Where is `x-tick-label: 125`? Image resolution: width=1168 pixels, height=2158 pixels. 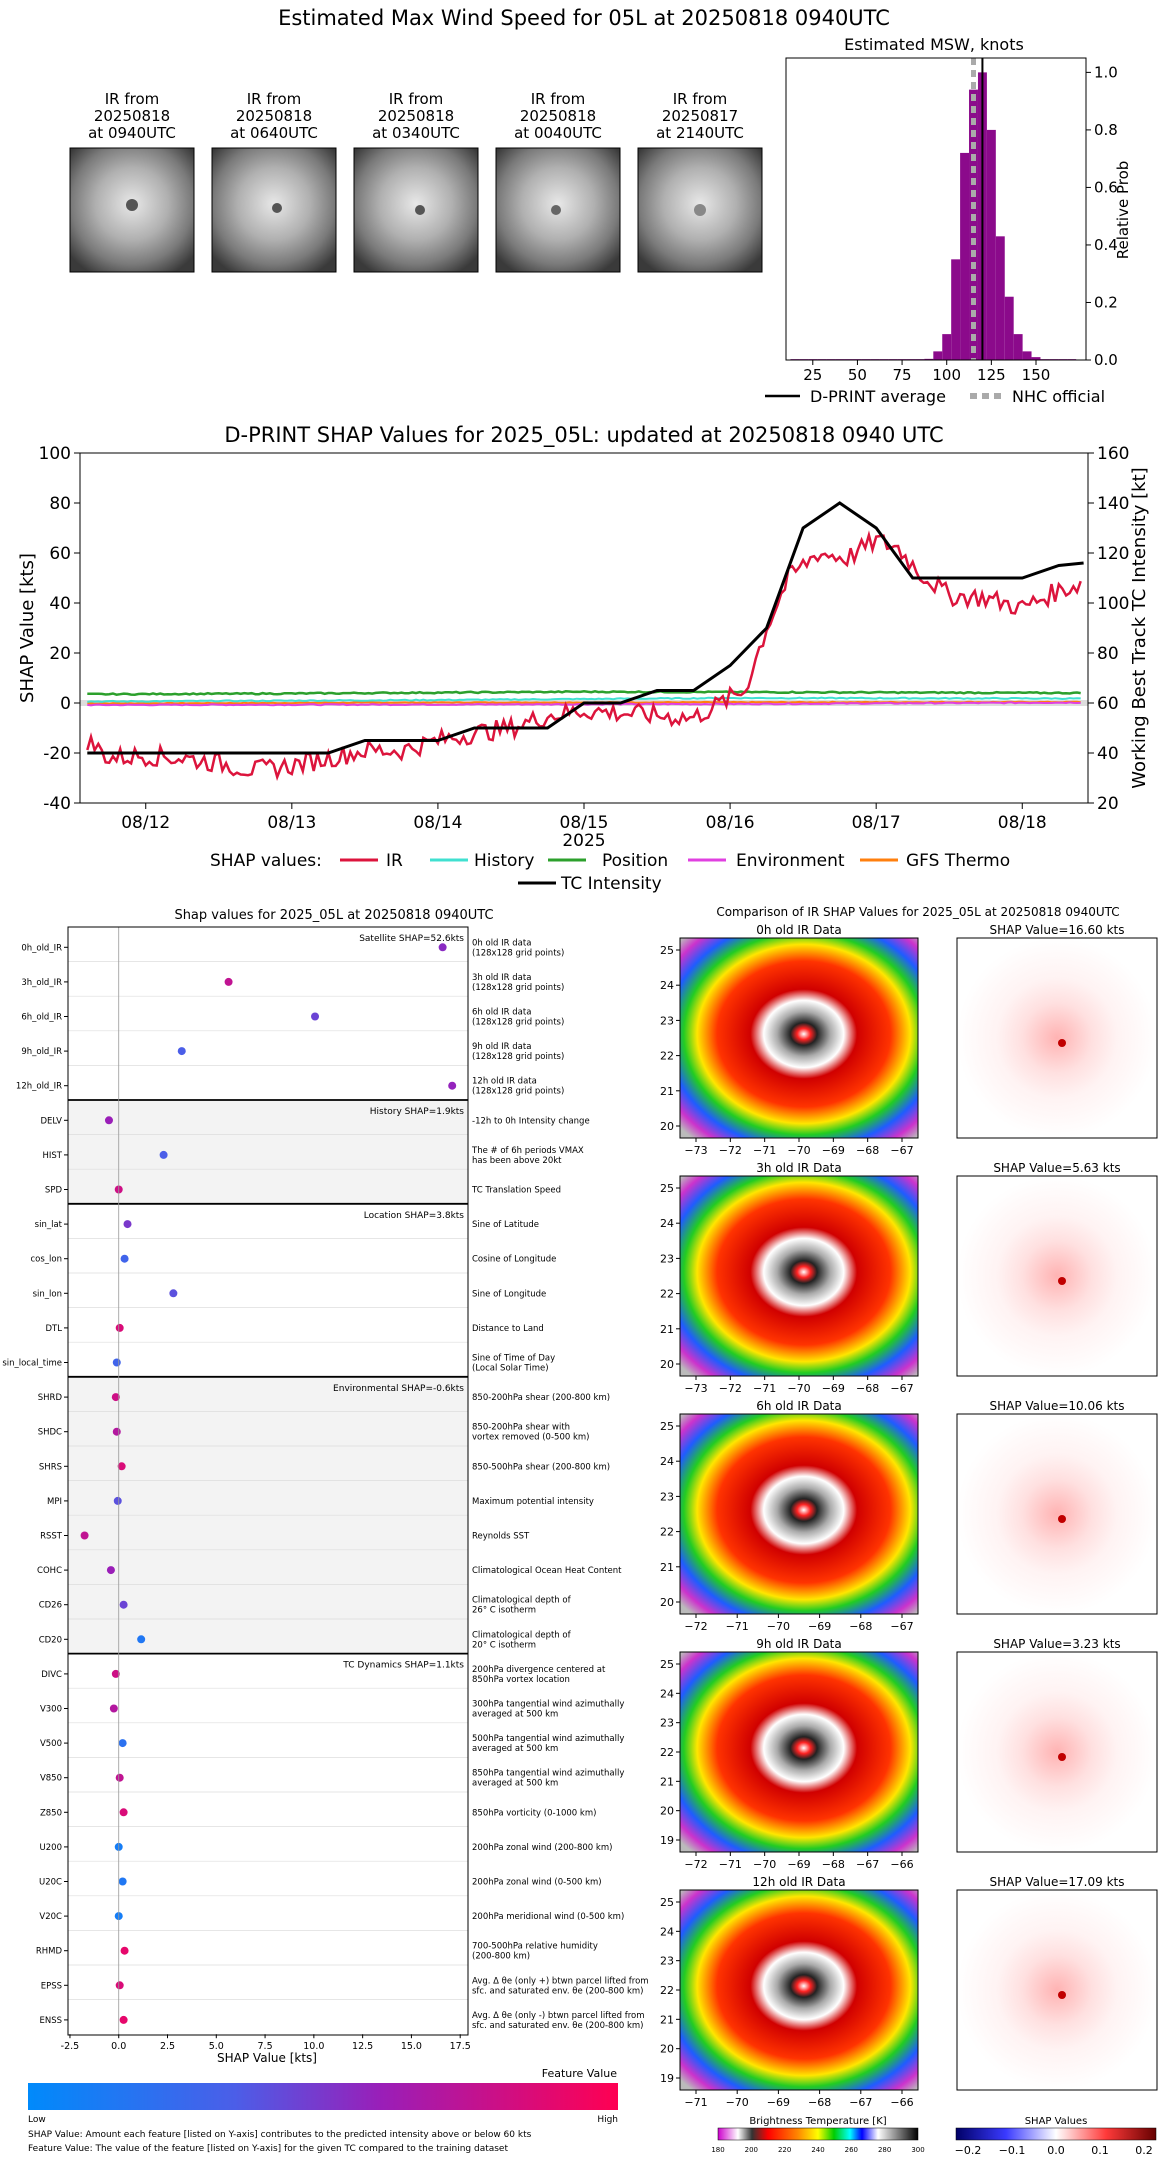 x-tick-label: 125 is located at coordinates (991, 375).